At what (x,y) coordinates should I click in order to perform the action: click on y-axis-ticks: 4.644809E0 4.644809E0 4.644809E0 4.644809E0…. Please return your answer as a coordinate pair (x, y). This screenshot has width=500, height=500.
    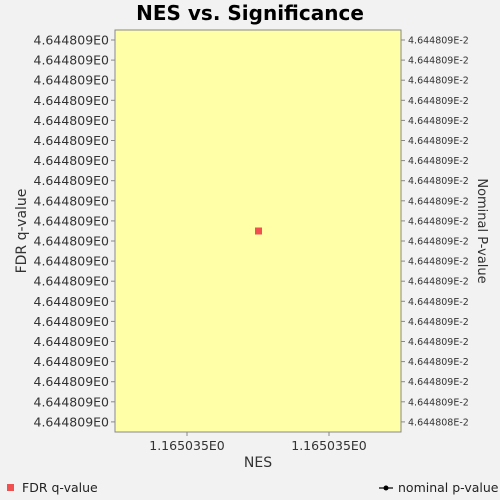
    Looking at the image, I should click on (75, 231).